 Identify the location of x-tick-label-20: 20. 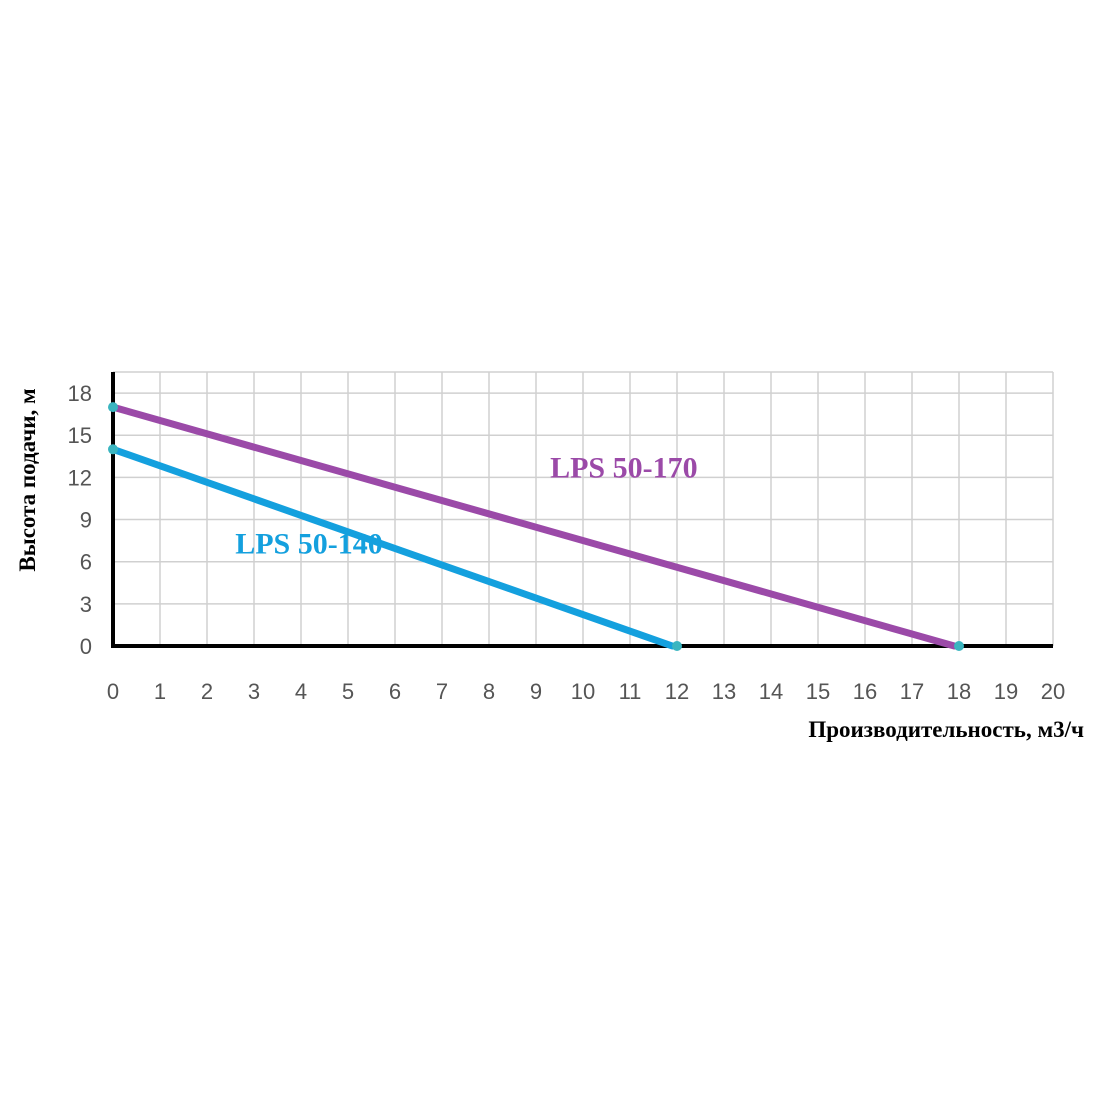
(1053, 691).